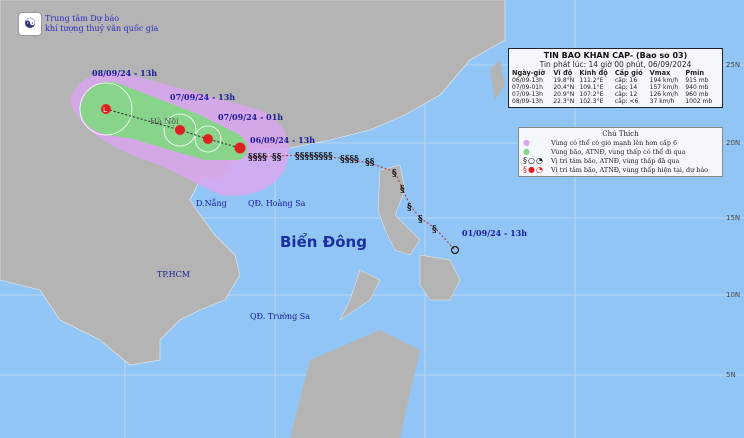  I want to click on svg-text: L, so click(105, 110).